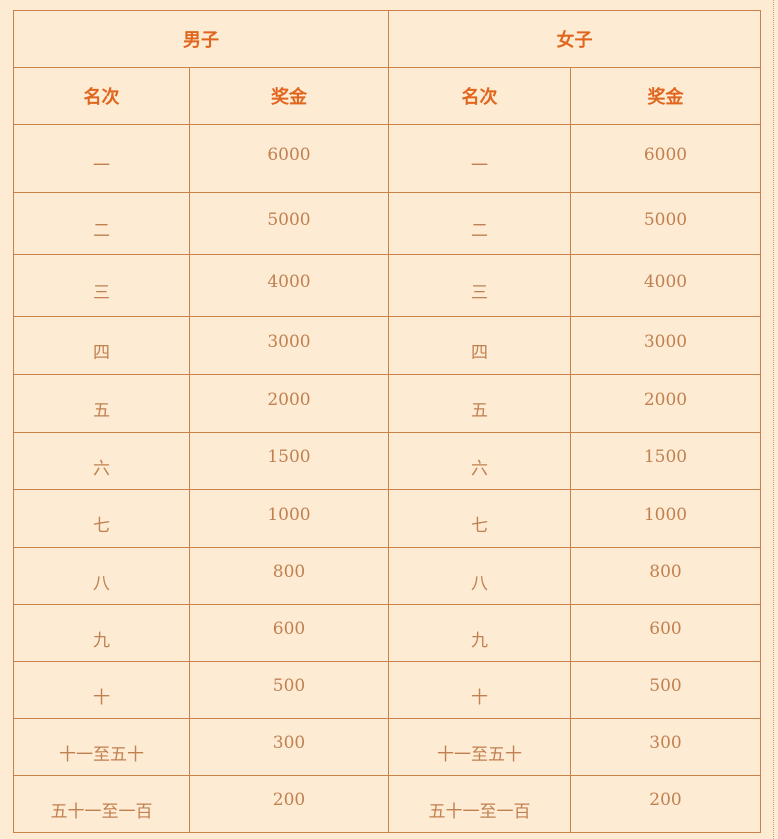 The image size is (778, 839). I want to click on women-rank-cell: 四, so click(479, 345).